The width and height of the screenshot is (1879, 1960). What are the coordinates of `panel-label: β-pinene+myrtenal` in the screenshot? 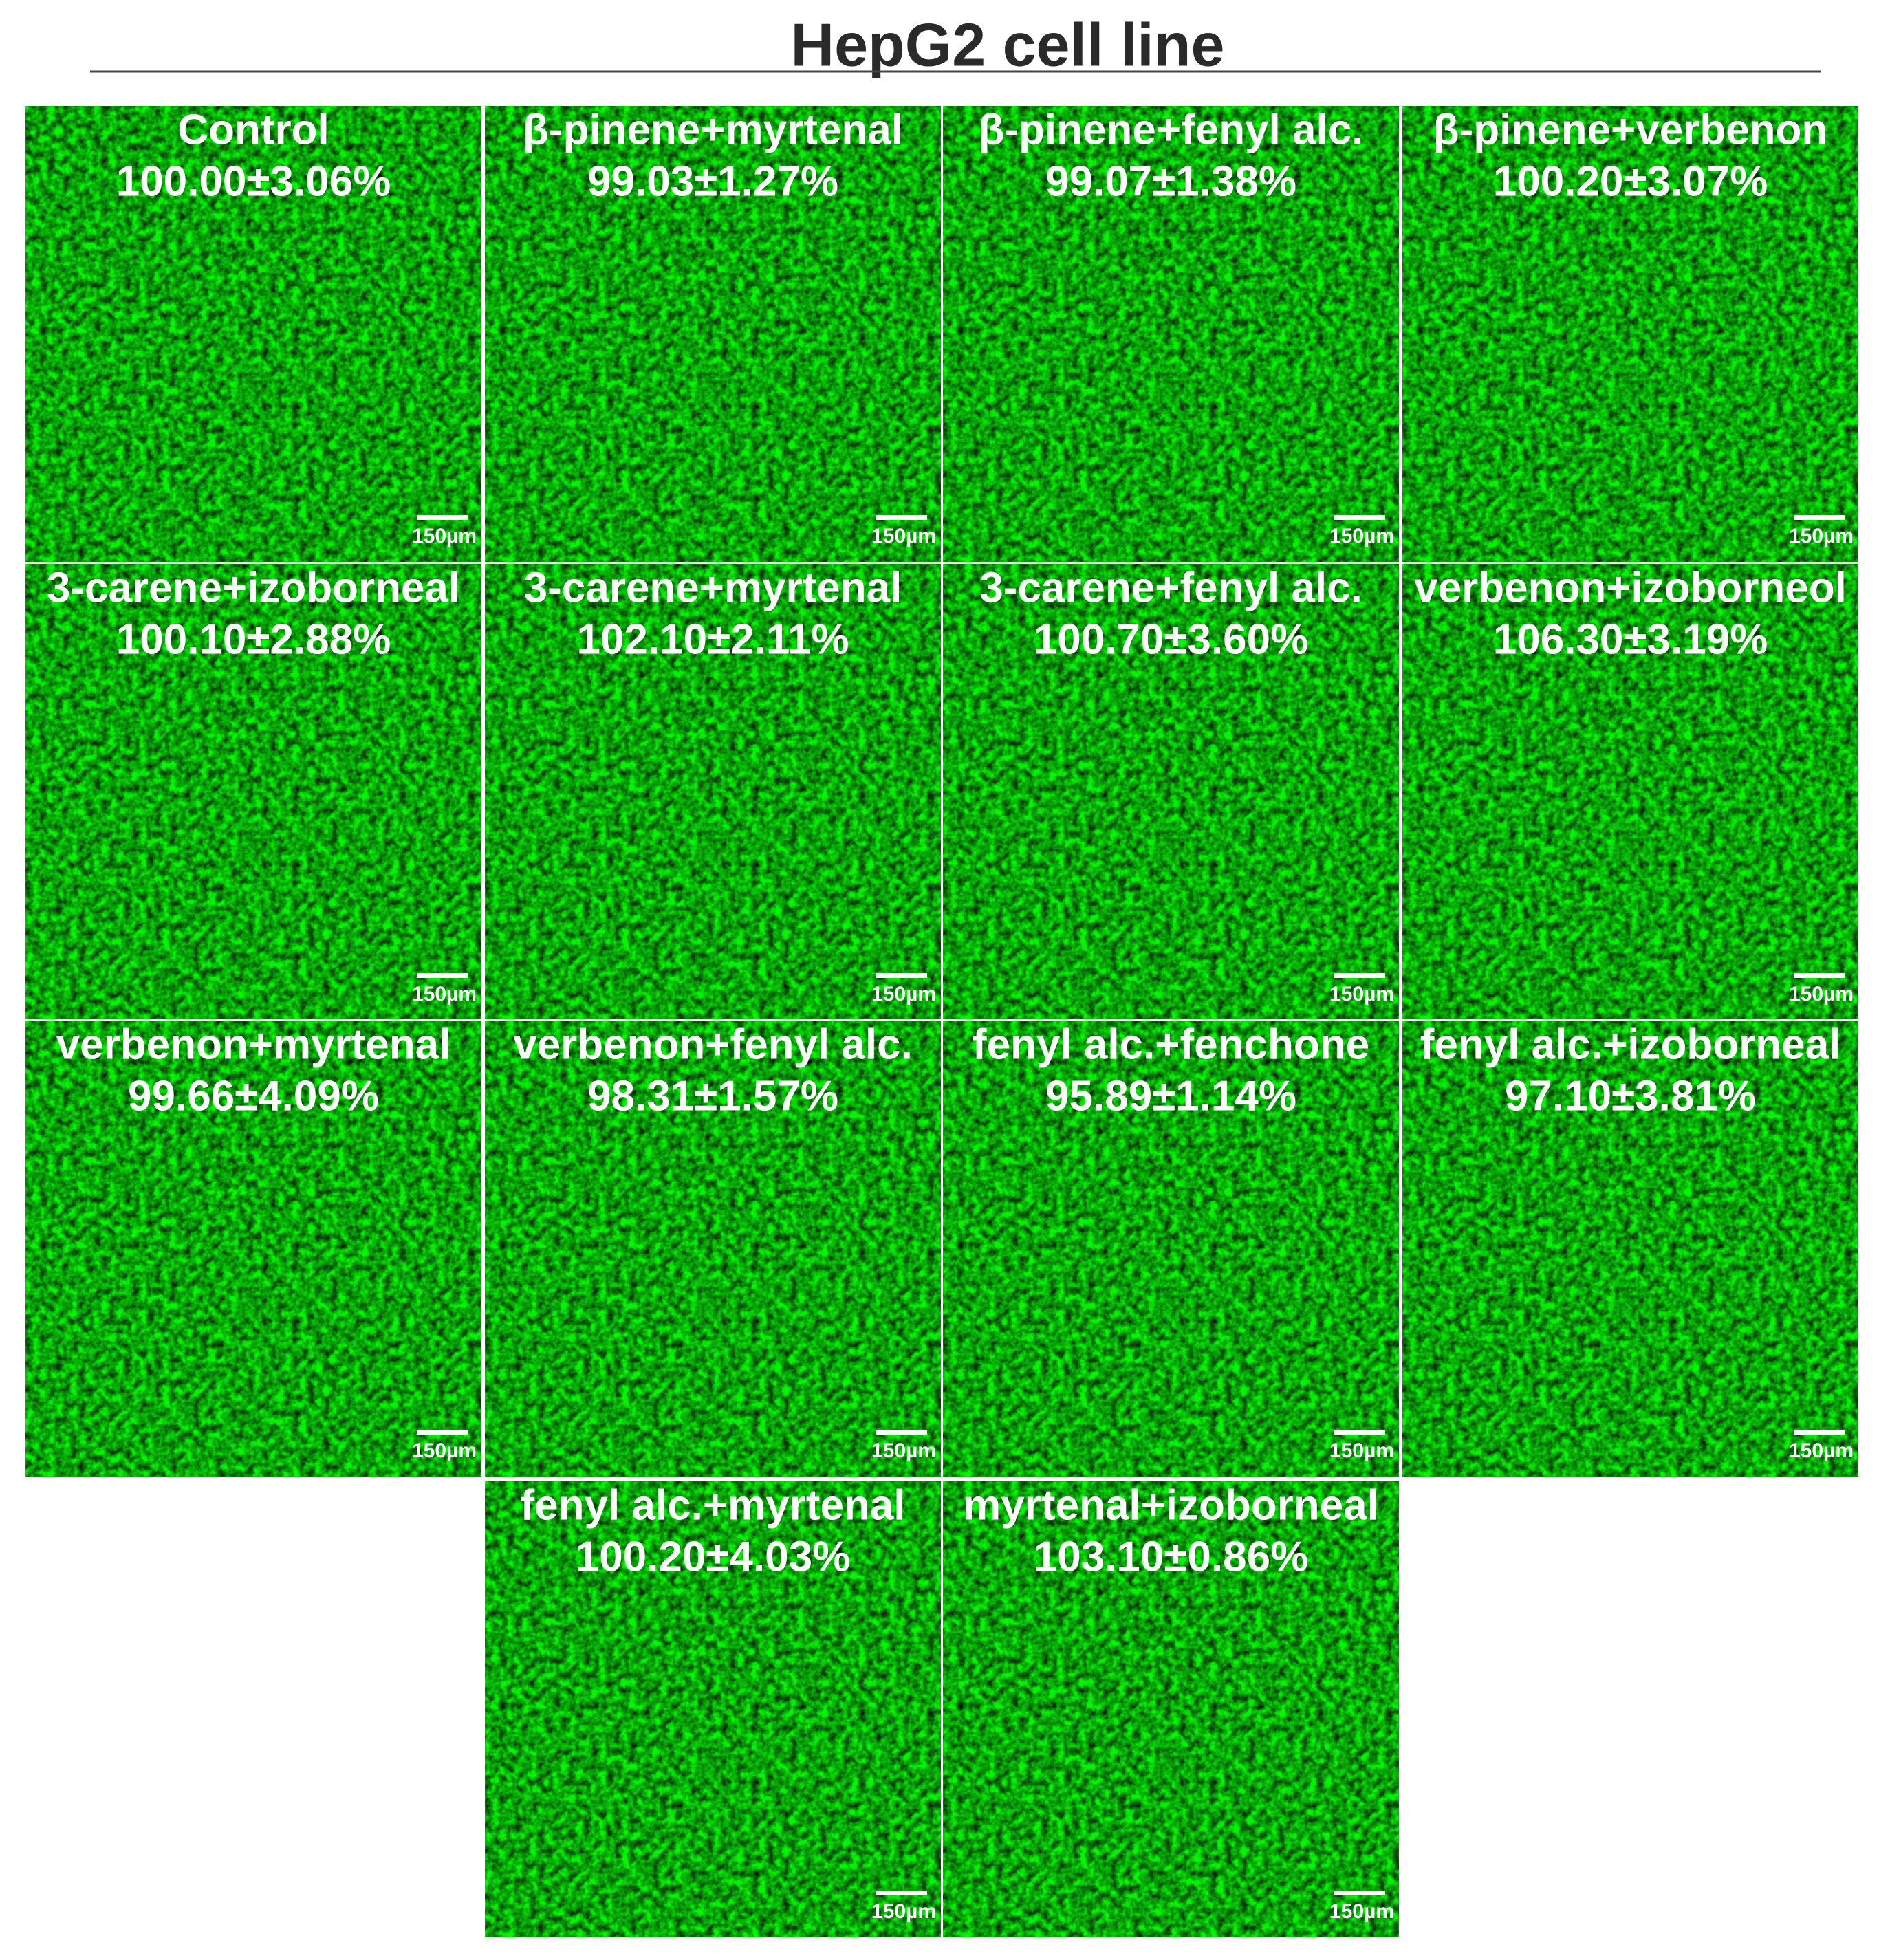 It's located at (713, 129).